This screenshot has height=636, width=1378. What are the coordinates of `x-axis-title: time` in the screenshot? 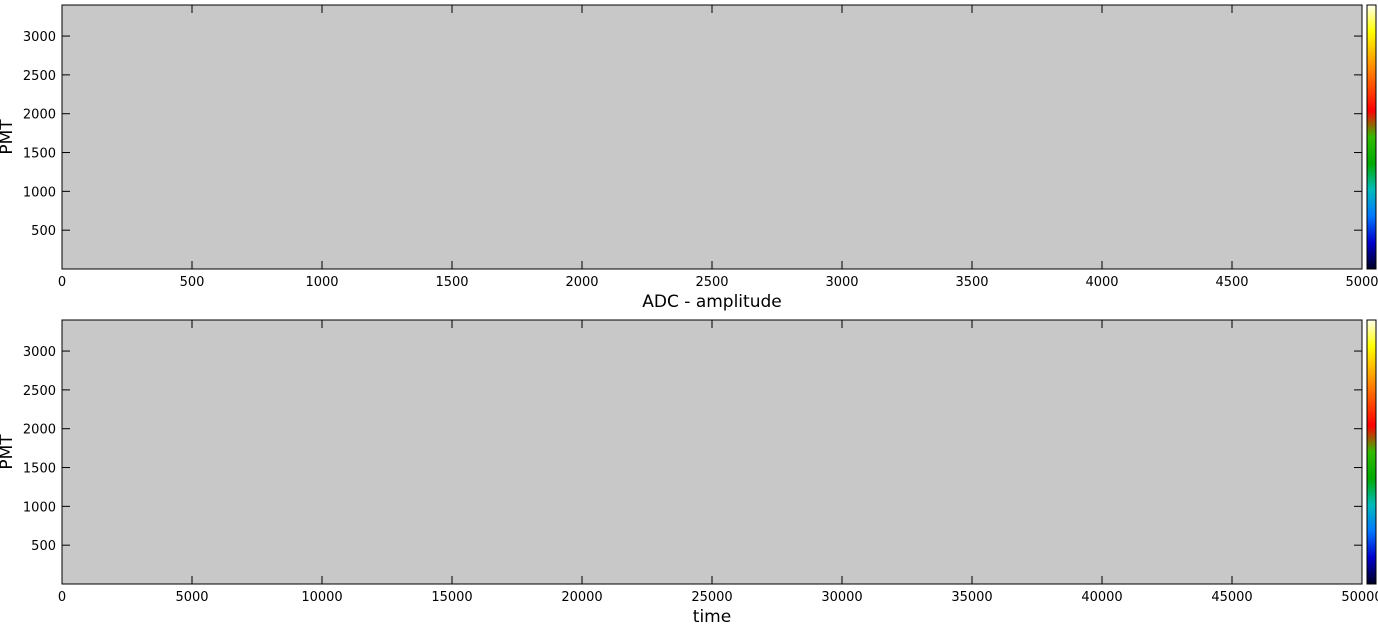 It's located at (712, 617).